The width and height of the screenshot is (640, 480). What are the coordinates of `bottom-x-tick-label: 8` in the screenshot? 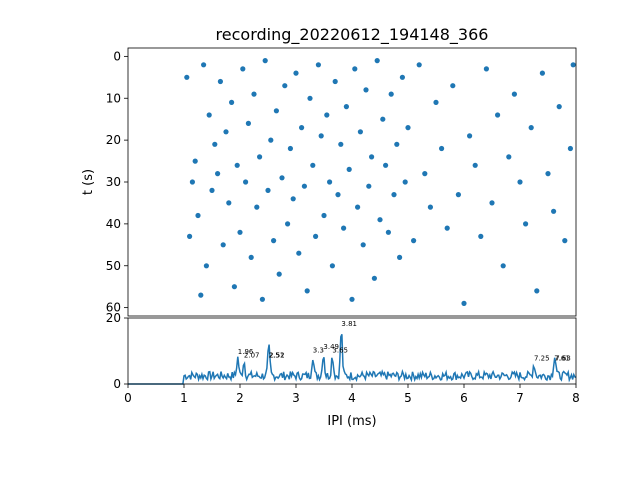 It's located at (576, 398).